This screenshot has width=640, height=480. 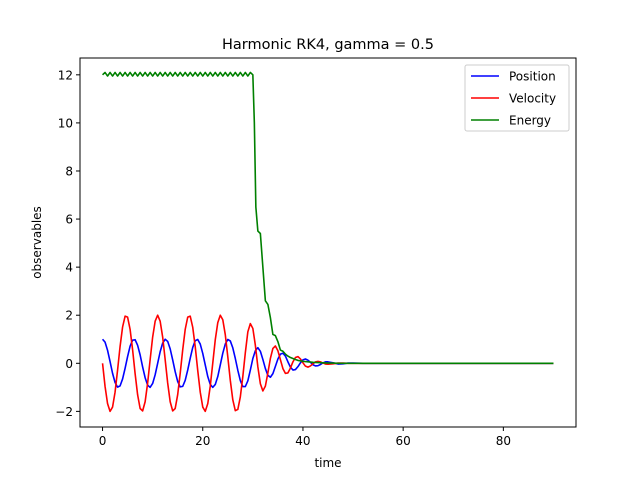 I want to click on y-tick-label: 2, so click(x=69, y=316).